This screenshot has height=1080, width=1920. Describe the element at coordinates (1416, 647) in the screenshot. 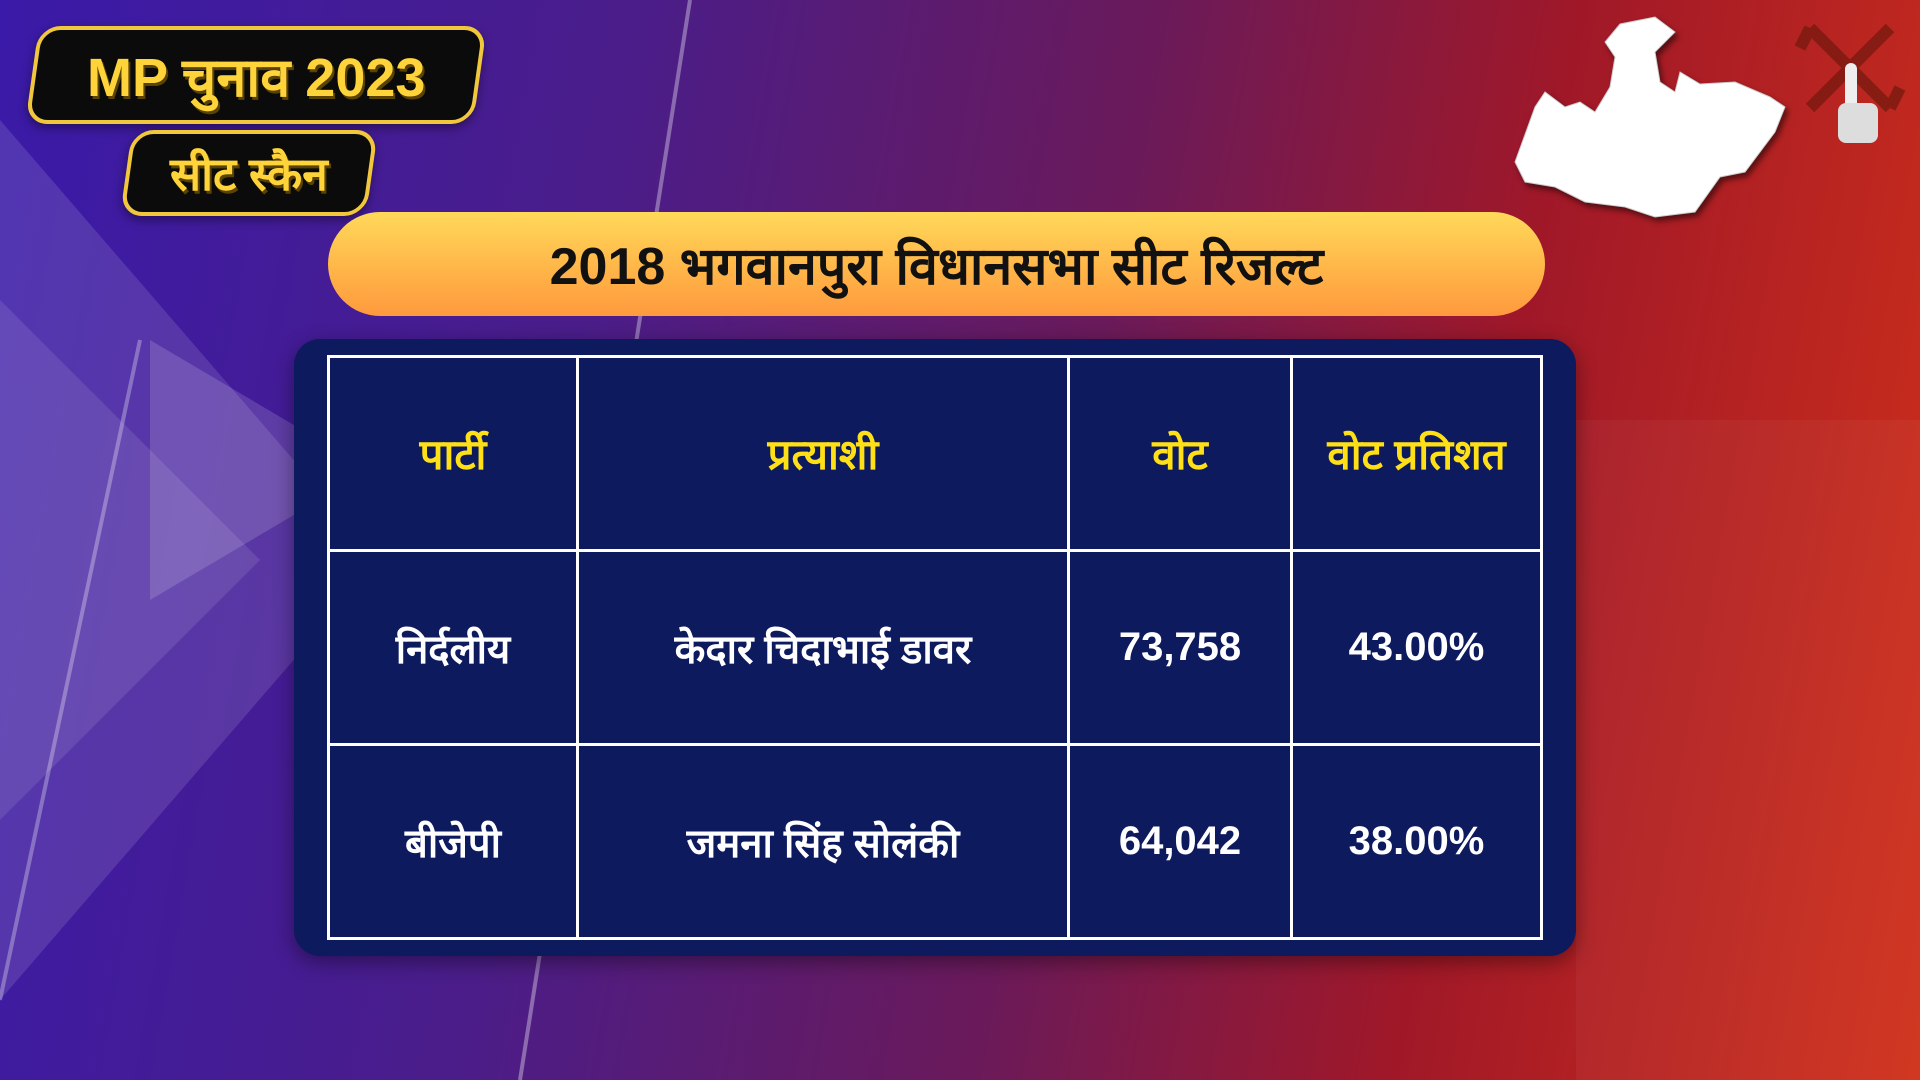

I see `cell-vote-percent: 43.00%` at that location.